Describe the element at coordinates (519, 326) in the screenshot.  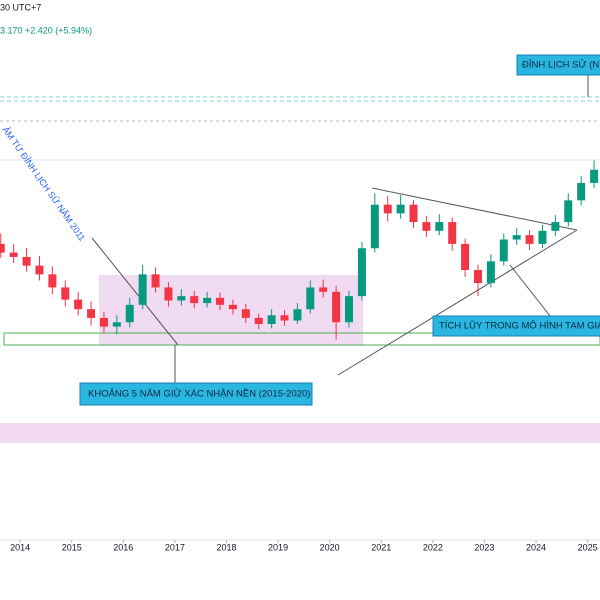
I see `annotation: TÍCH LŨY TRONG MÔ HÌNH TAM GIÁC - SA` at that location.